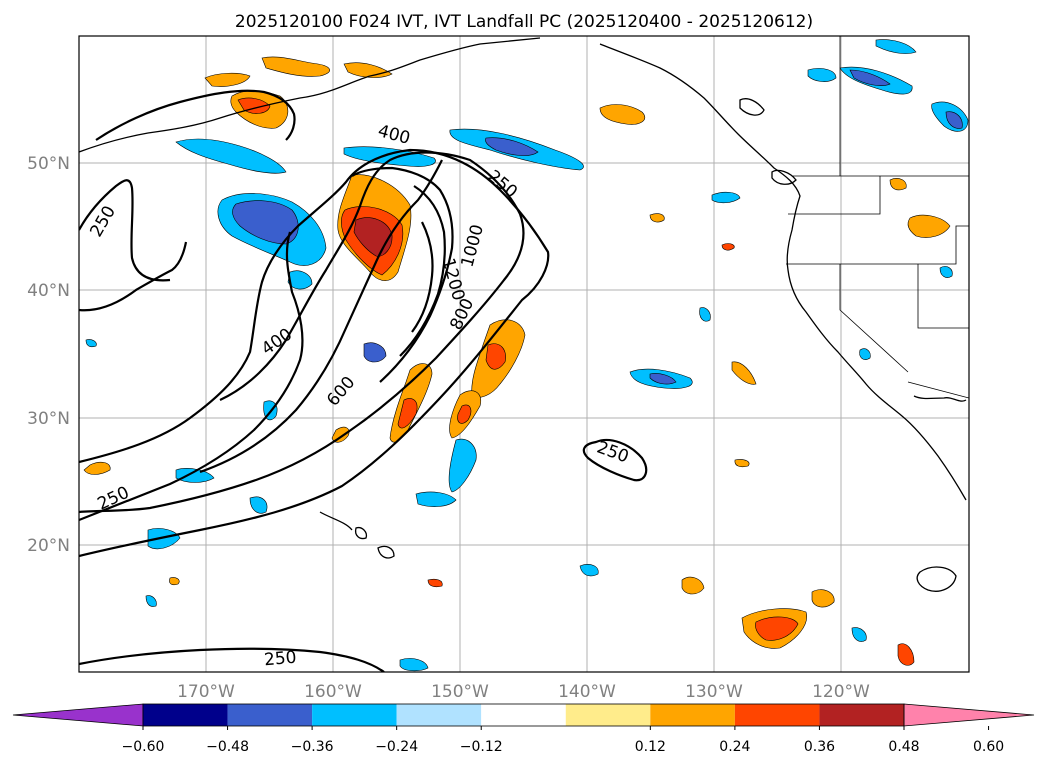  I want to click on lon-label-150w: 150°W, so click(460, 692).